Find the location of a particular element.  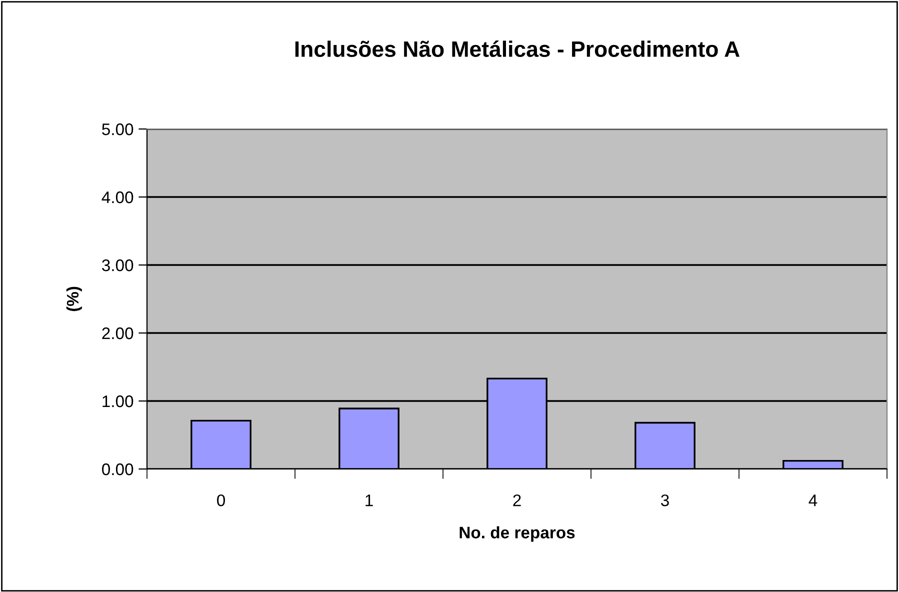

x-tick-label: 3 is located at coordinates (665, 500).